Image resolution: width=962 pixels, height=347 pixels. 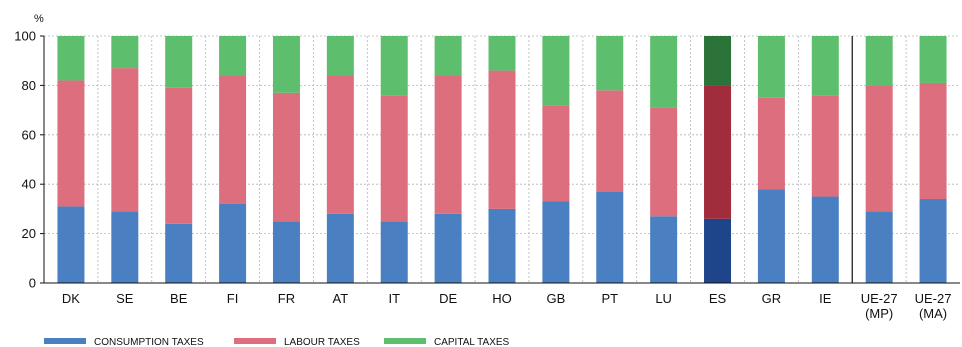 I want to click on x-tick-label: DE, so click(x=448, y=298).